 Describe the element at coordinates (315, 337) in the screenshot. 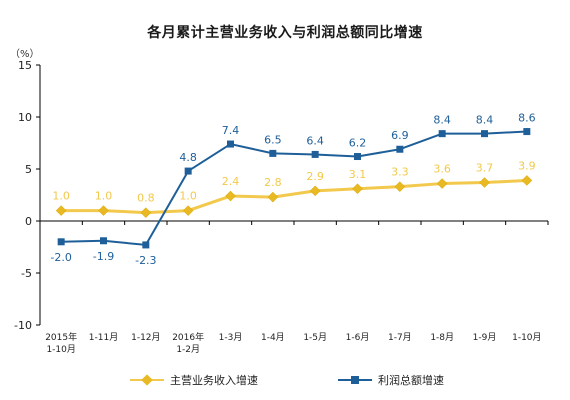

I see `x-tick-label: 1-5月` at that location.